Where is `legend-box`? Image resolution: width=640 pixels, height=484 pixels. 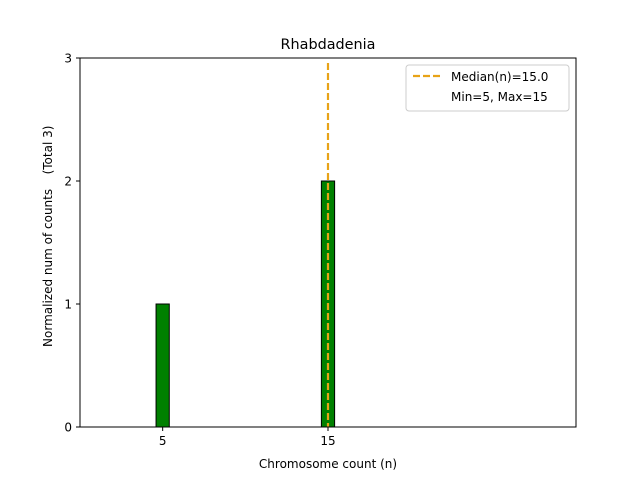
legend-box is located at coordinates (487, 88).